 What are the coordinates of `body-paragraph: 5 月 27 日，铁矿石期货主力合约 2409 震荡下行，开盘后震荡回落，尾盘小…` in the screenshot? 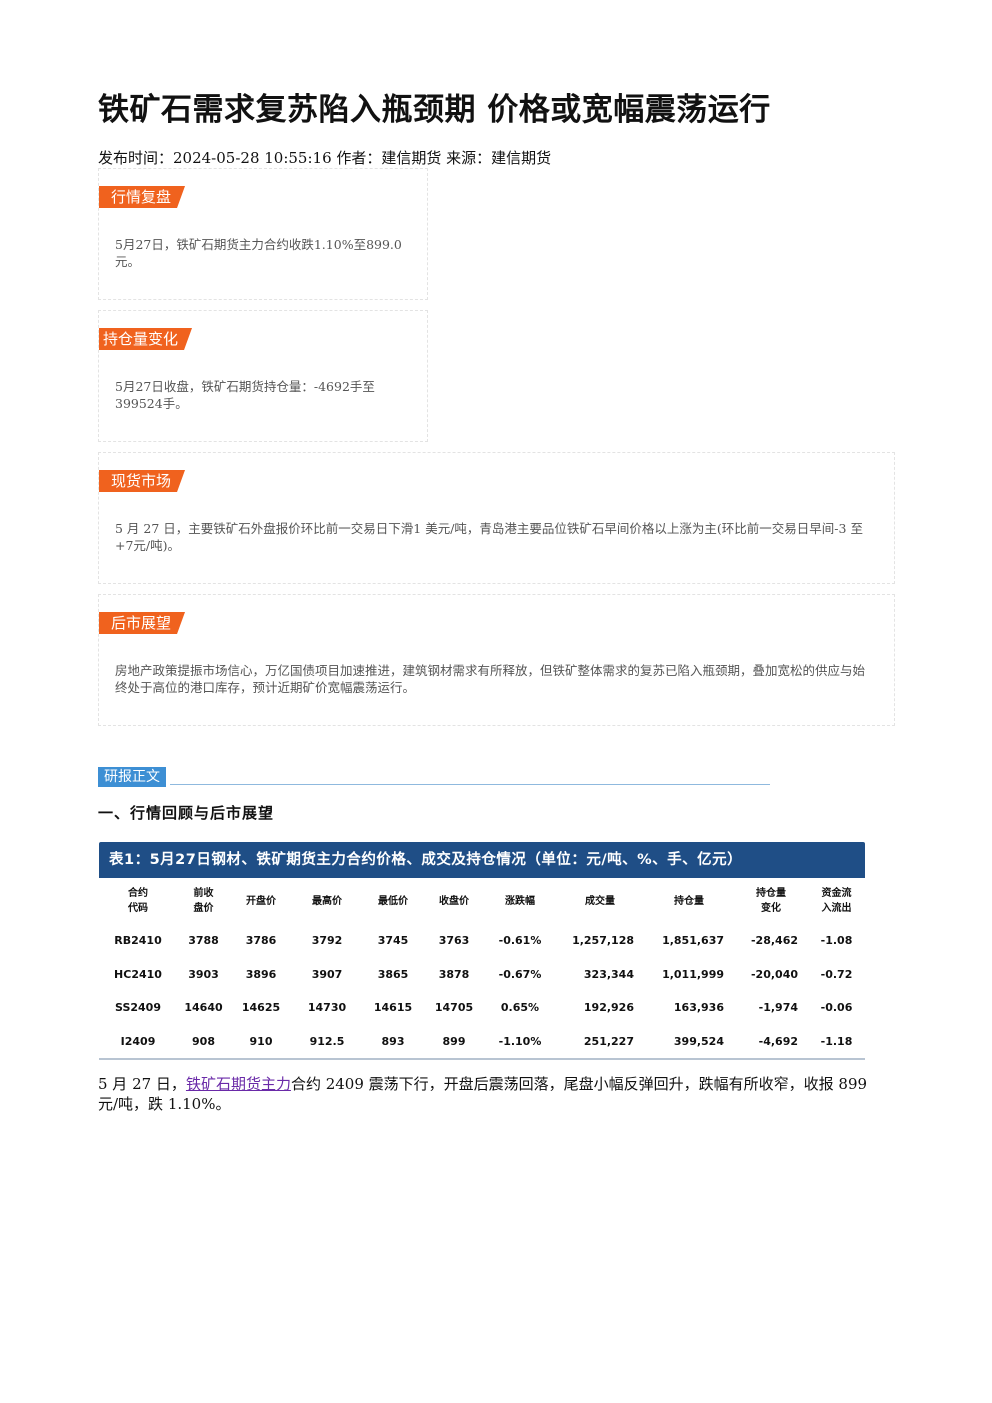 It's located at (486, 1094).